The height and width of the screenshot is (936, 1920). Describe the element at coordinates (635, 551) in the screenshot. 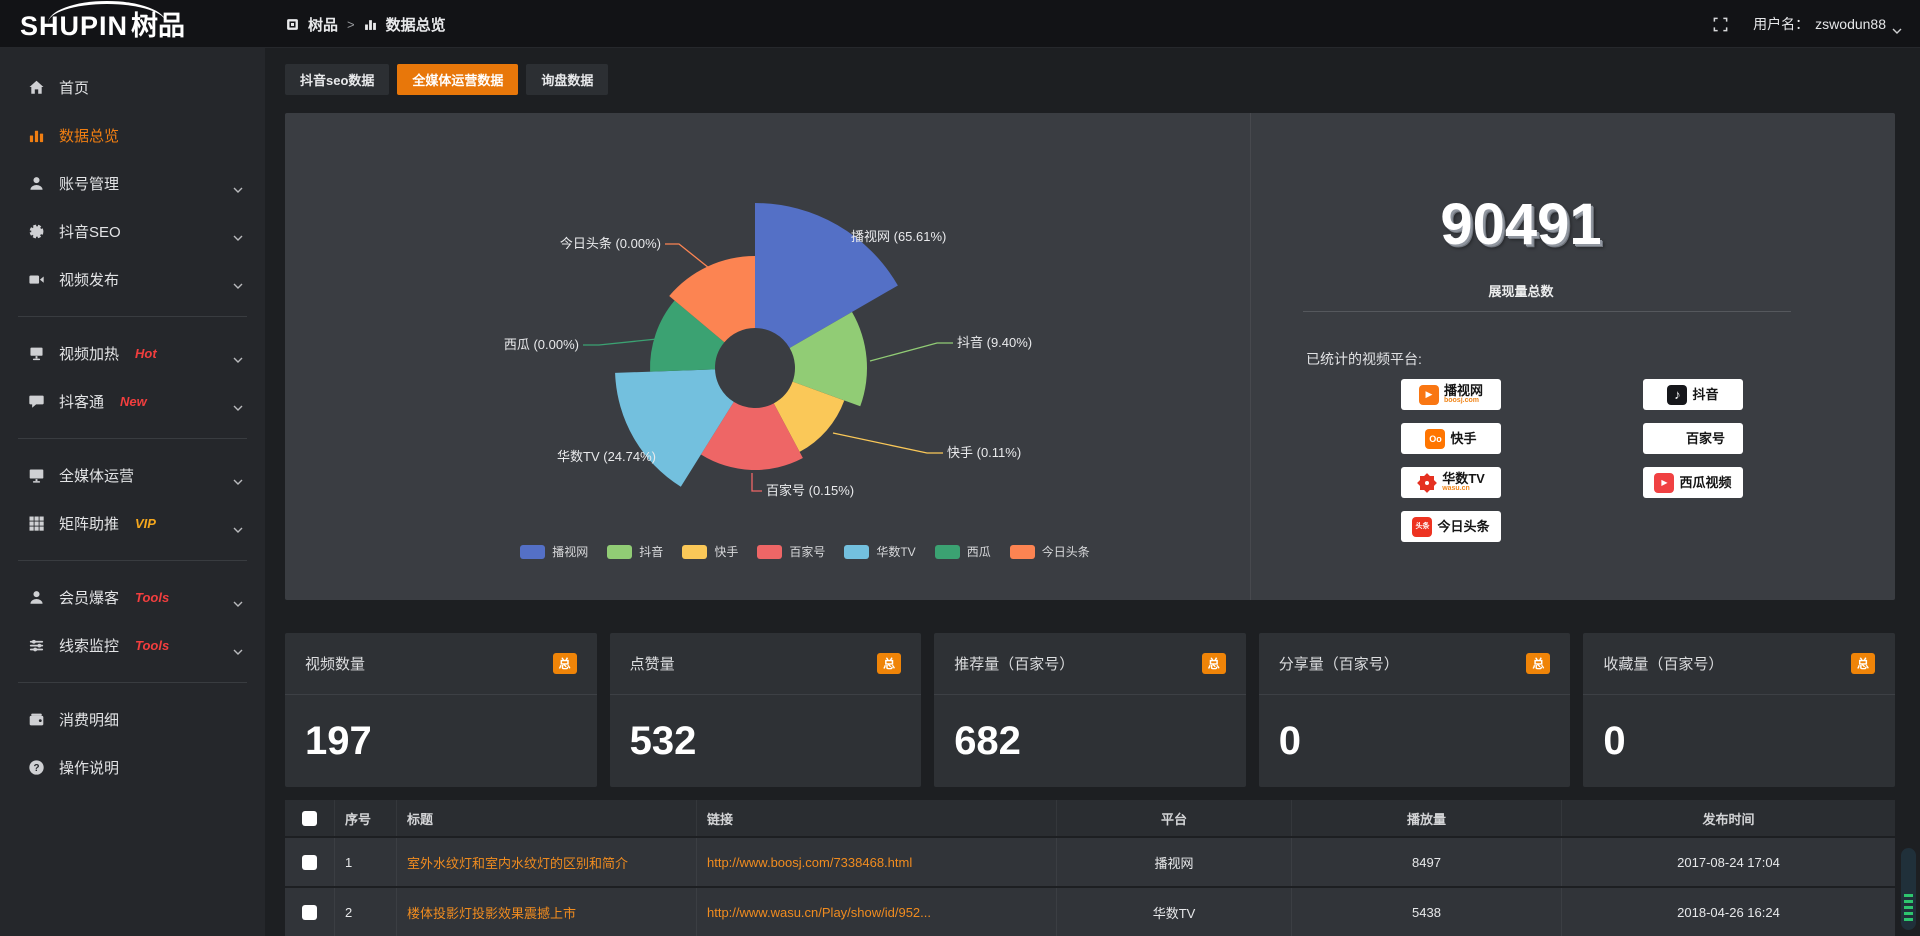

I see `legend-item-抖音: 抖音` at that location.